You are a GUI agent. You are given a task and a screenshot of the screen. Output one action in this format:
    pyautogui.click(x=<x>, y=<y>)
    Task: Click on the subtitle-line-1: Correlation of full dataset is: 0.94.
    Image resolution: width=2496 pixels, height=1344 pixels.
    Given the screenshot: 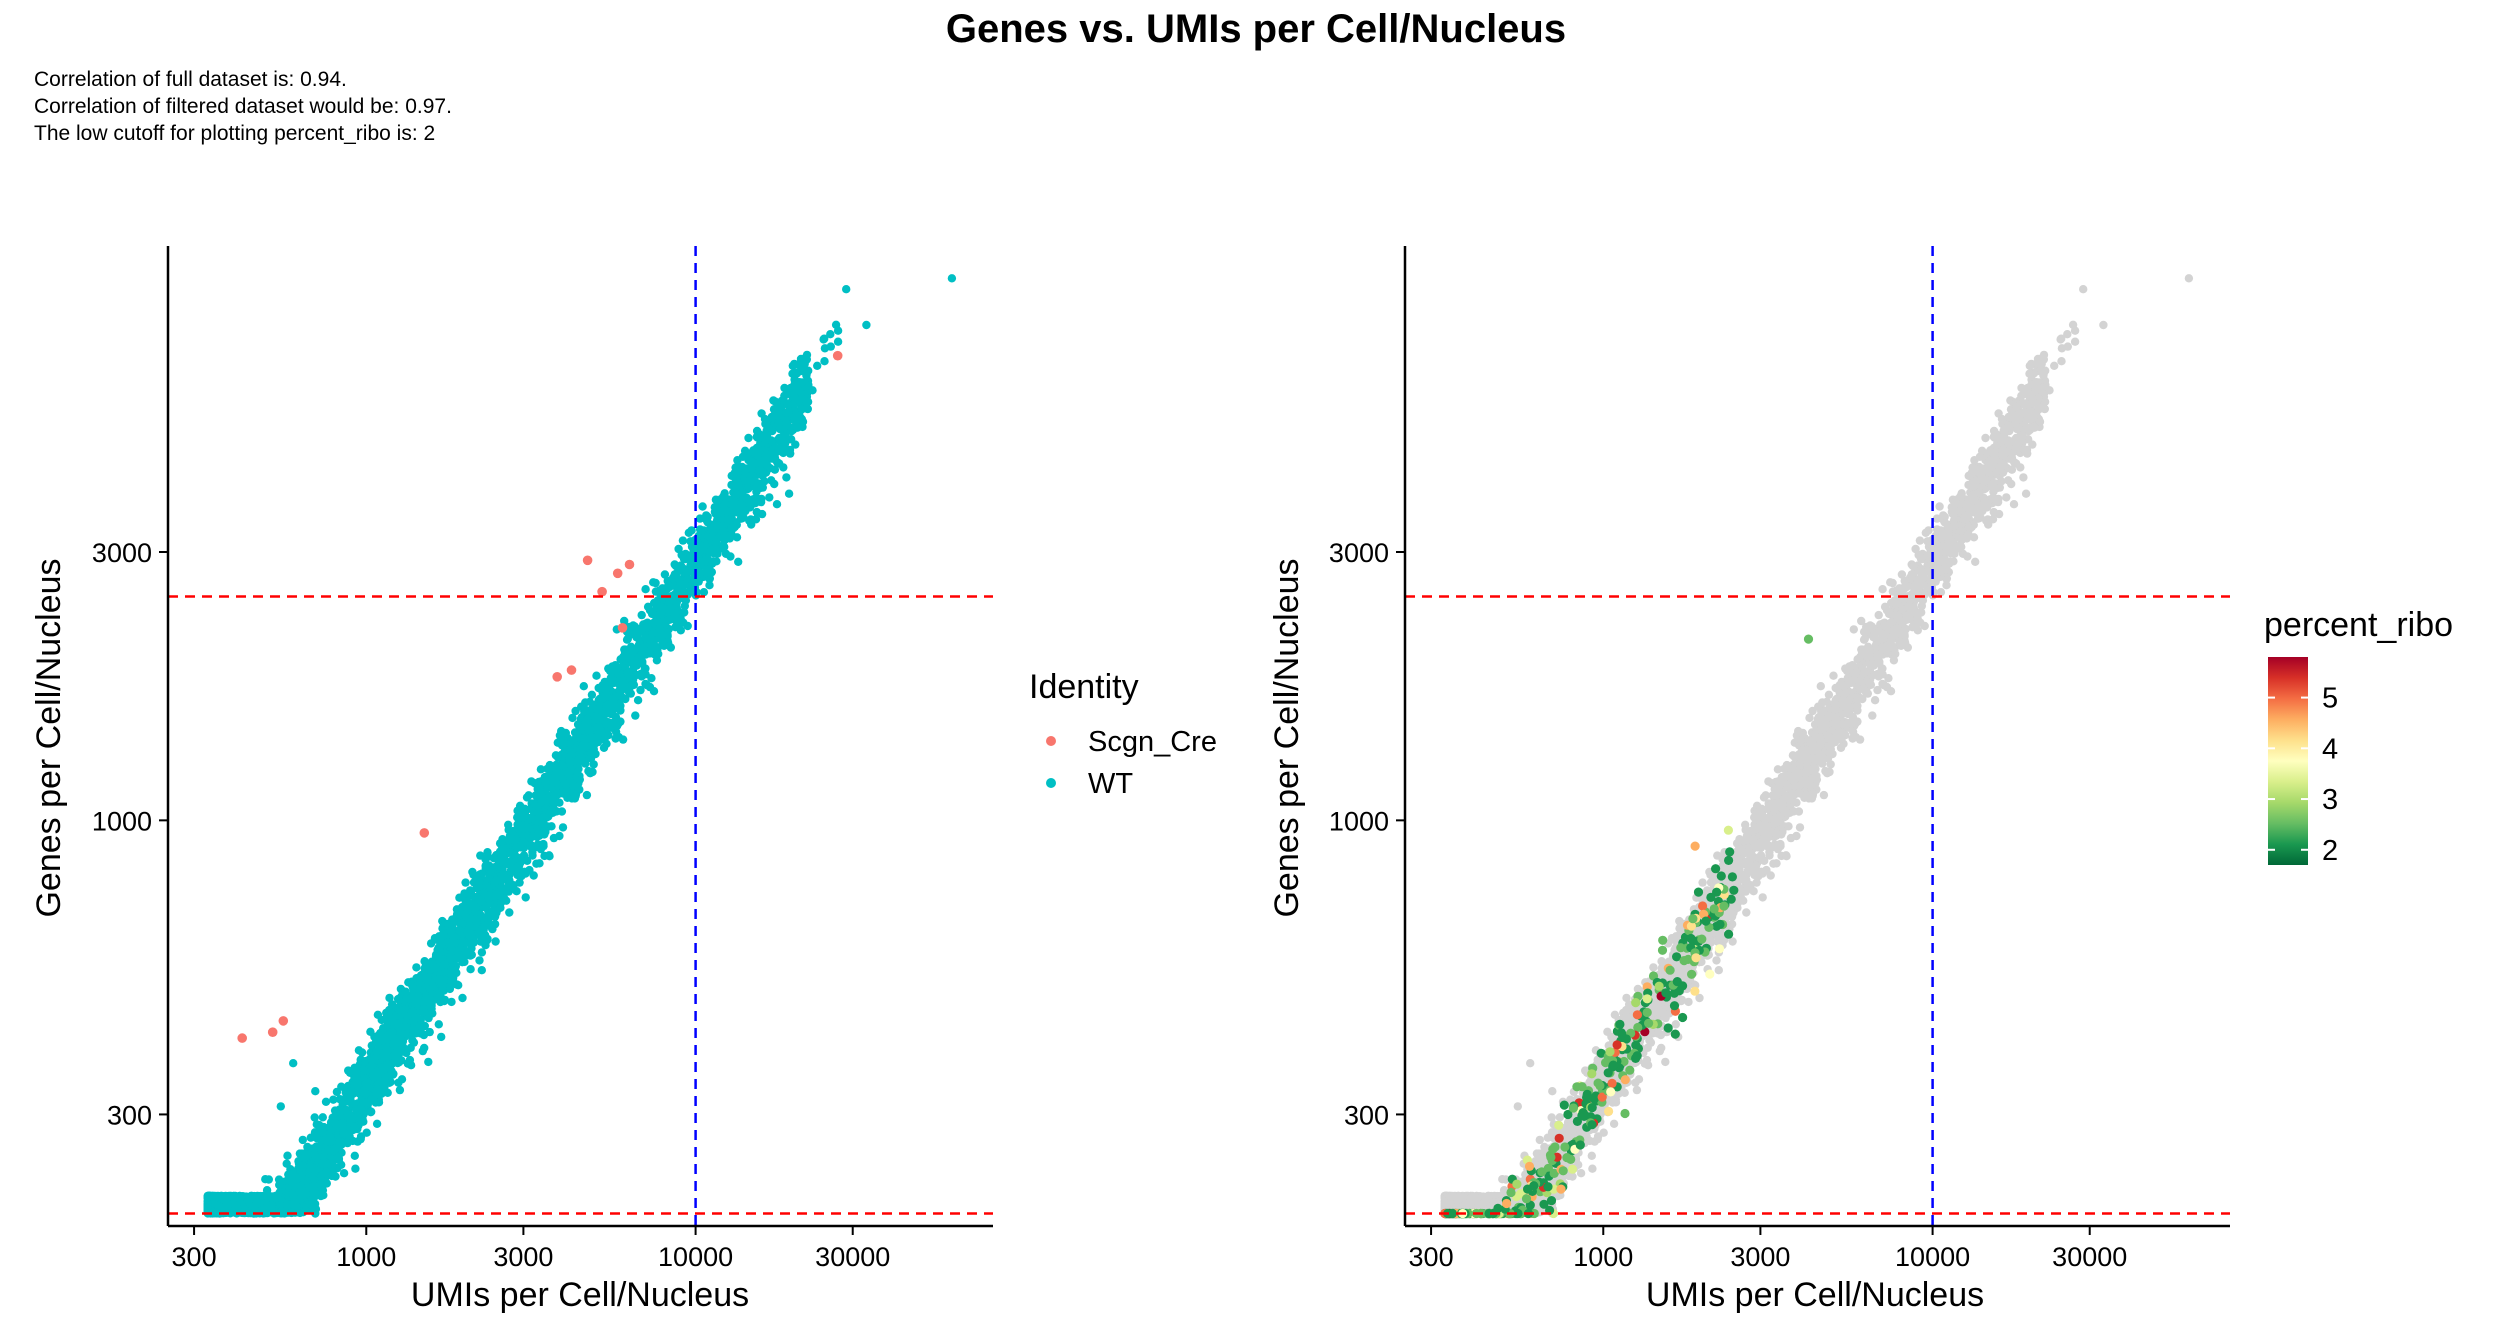 What is the action you would take?
    pyautogui.click(x=190, y=79)
    